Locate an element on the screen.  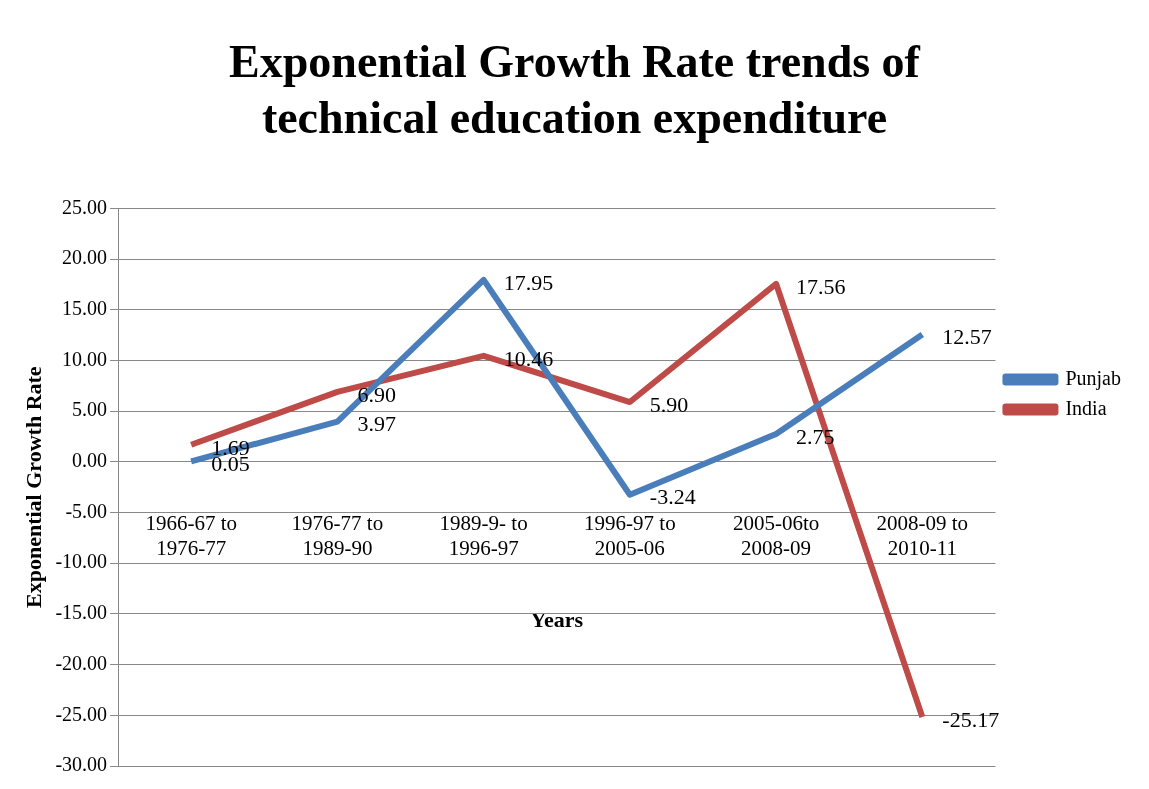
y-tick-label: 5.00 is located at coordinates (90, 409).